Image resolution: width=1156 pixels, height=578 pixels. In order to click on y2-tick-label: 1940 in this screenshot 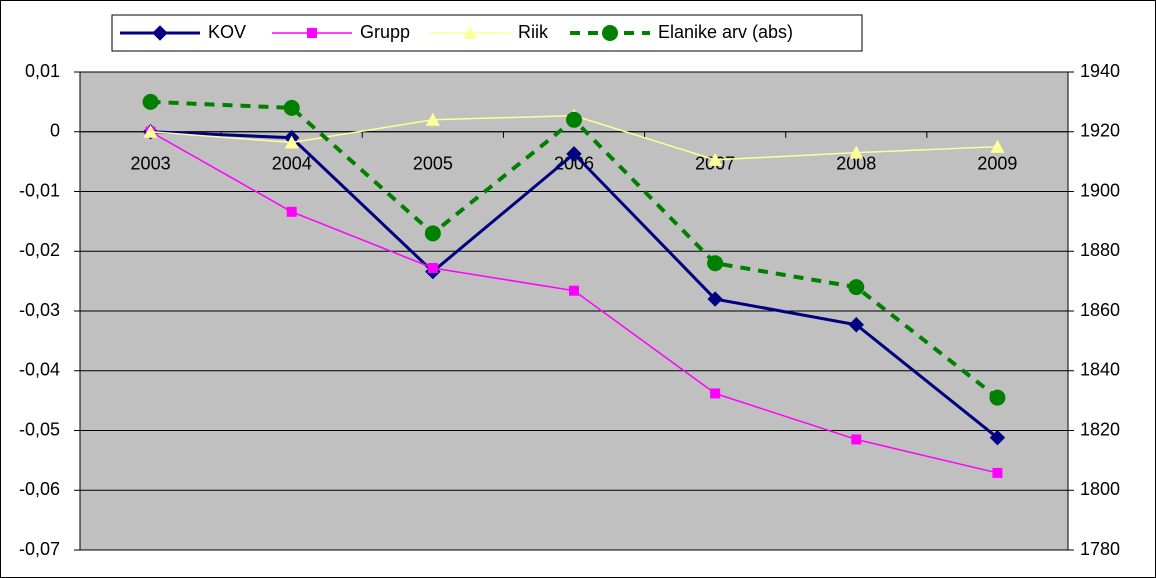, I will do `click(1100, 71)`.